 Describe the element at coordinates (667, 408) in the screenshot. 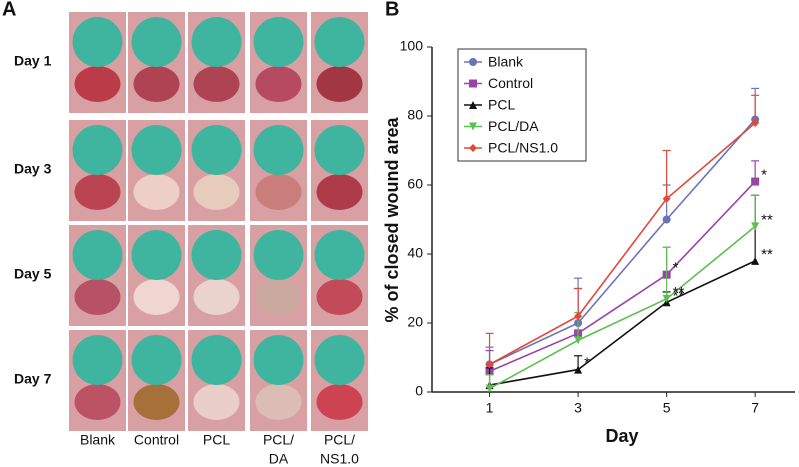

I see `x-tick-label: 5` at that location.